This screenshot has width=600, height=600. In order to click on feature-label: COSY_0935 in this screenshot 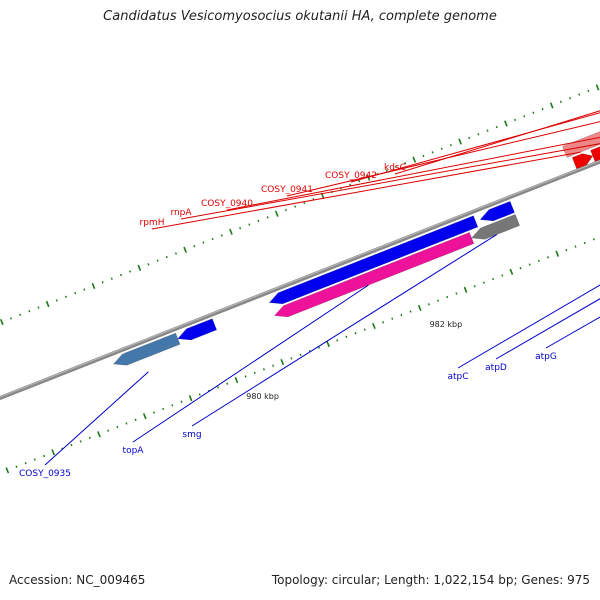, I will do `click(45, 474)`.